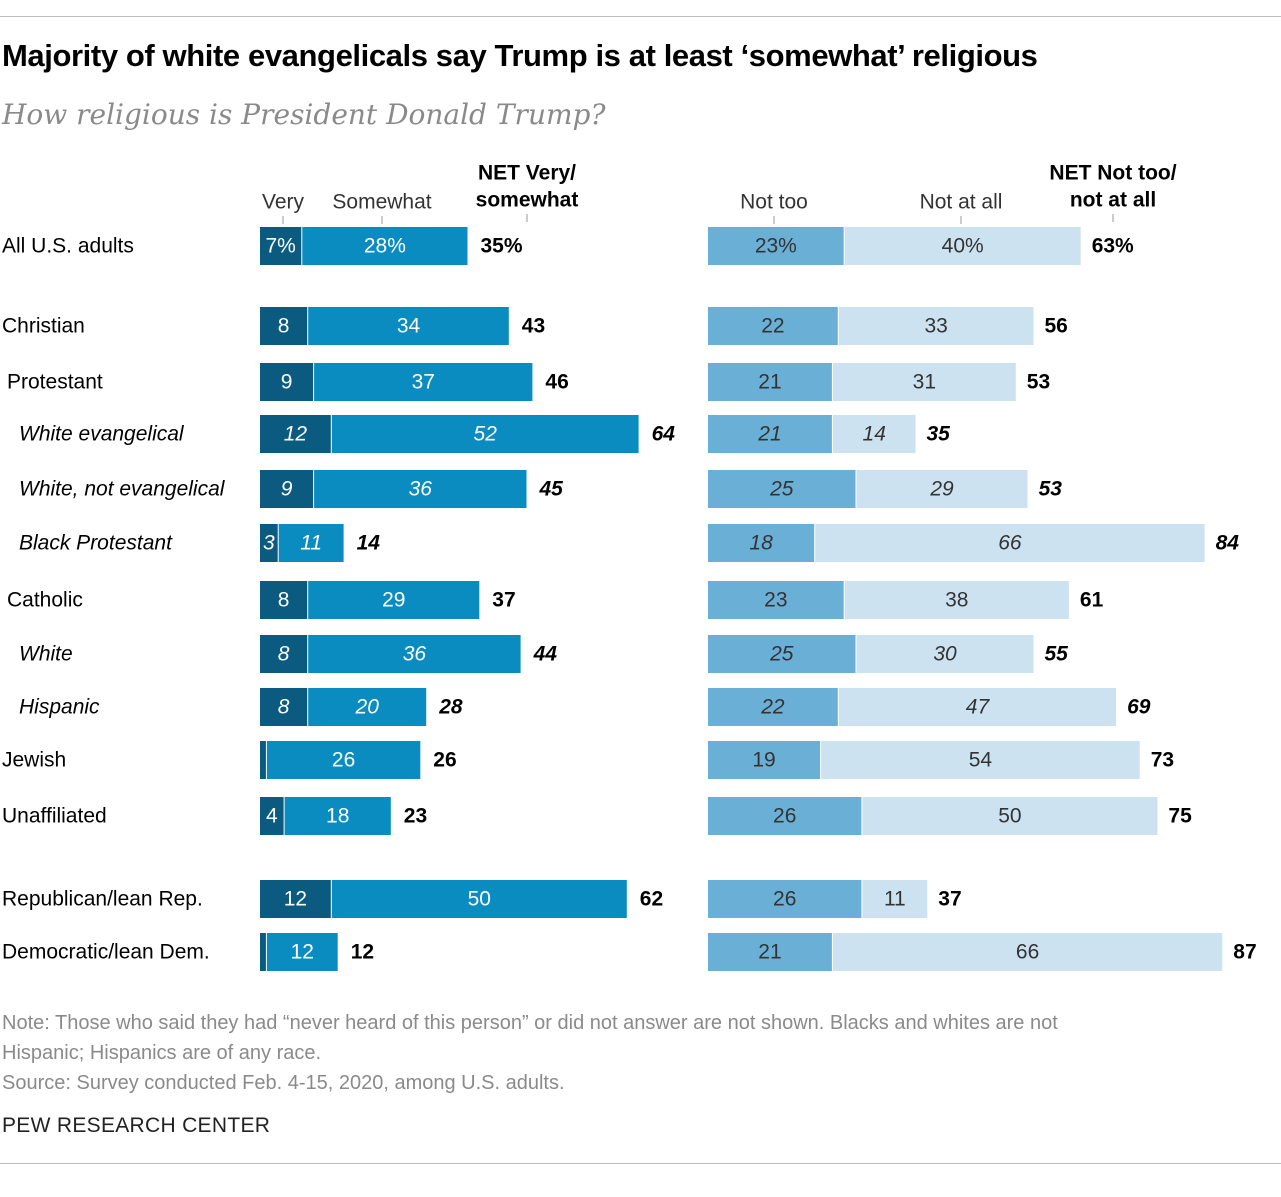 The height and width of the screenshot is (1197, 1281). I want to click on column-header-somewhat: Somewhat, so click(381, 202).